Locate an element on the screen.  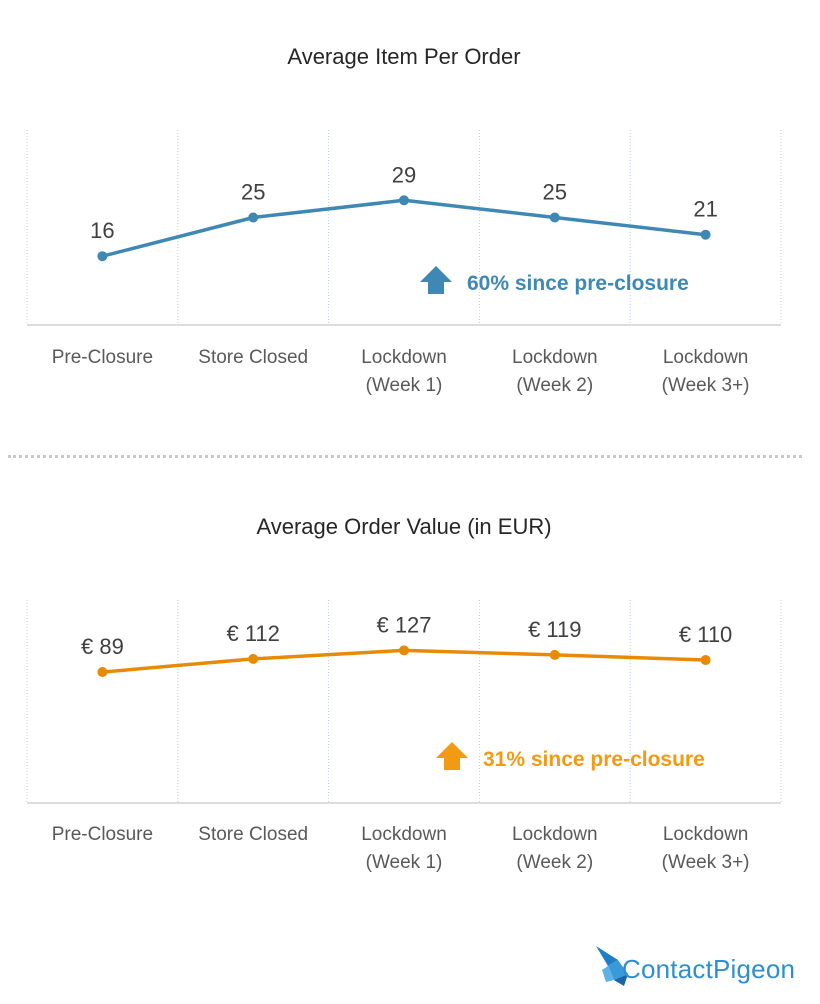
data-label: € 119 is located at coordinates (554, 629).